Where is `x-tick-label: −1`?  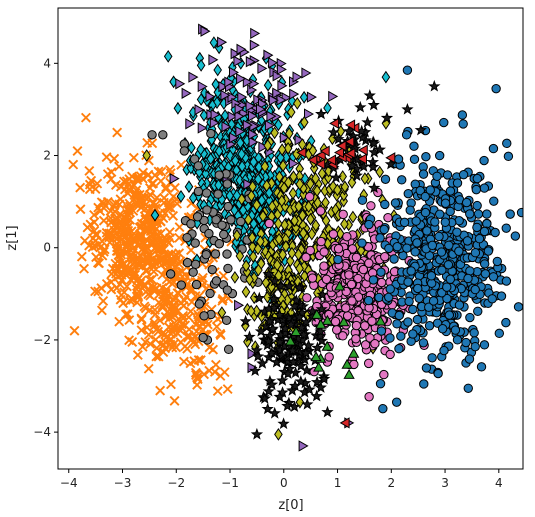
x-tick-label: −1 is located at coordinates (230, 483).